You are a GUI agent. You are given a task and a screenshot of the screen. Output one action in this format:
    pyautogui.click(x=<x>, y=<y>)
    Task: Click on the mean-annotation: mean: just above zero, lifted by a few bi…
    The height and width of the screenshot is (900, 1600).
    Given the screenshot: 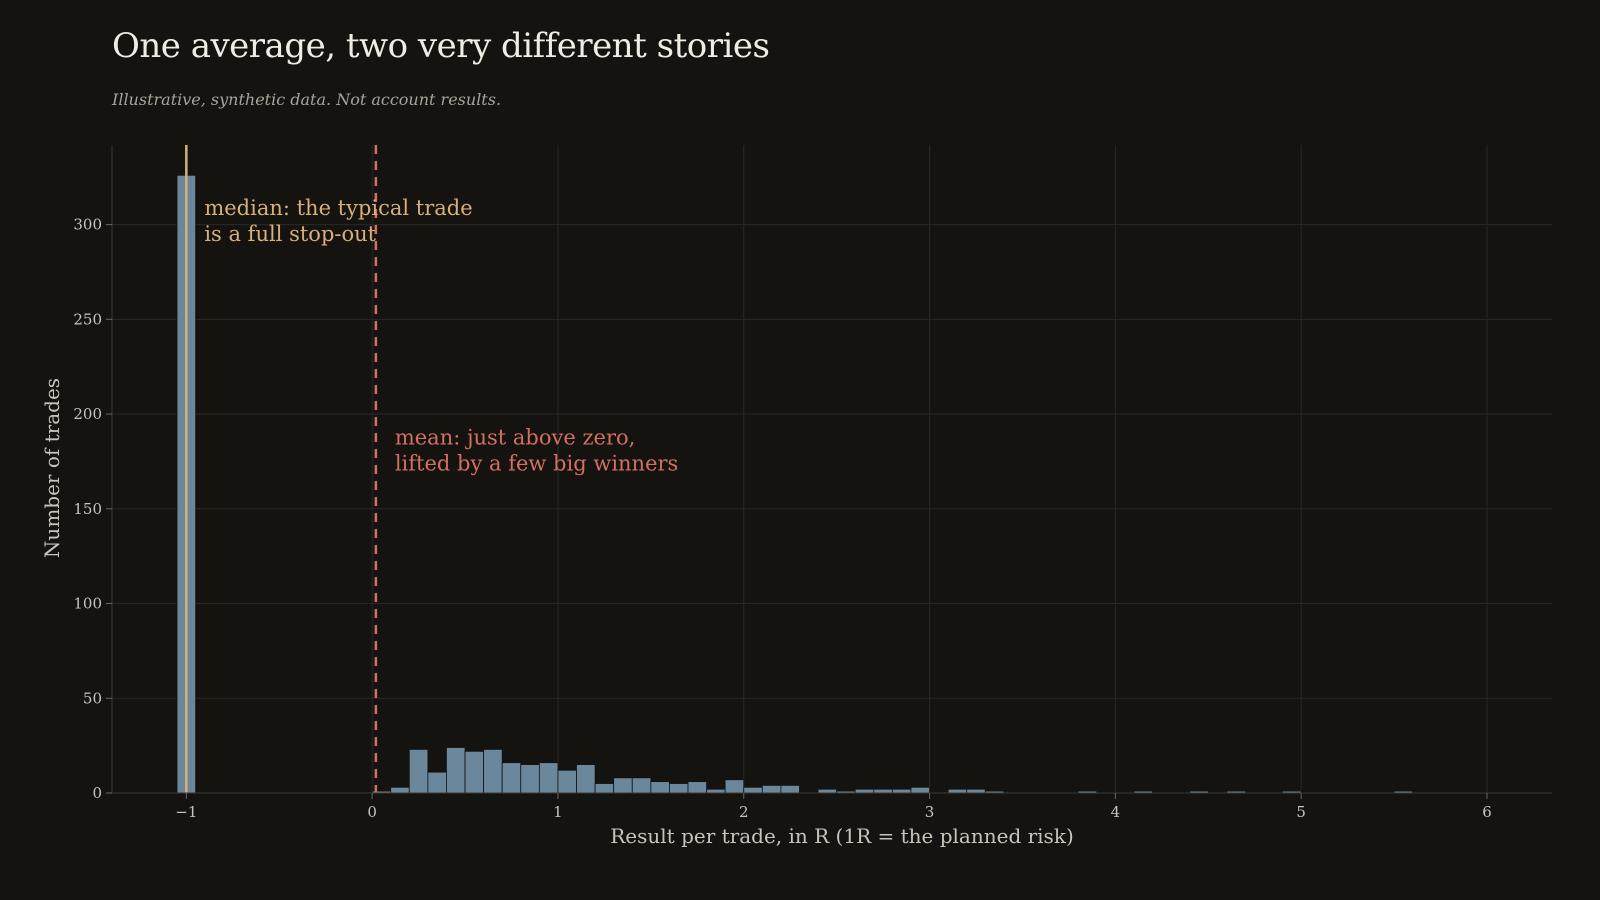 What is the action you would take?
    pyautogui.click(x=536, y=450)
    